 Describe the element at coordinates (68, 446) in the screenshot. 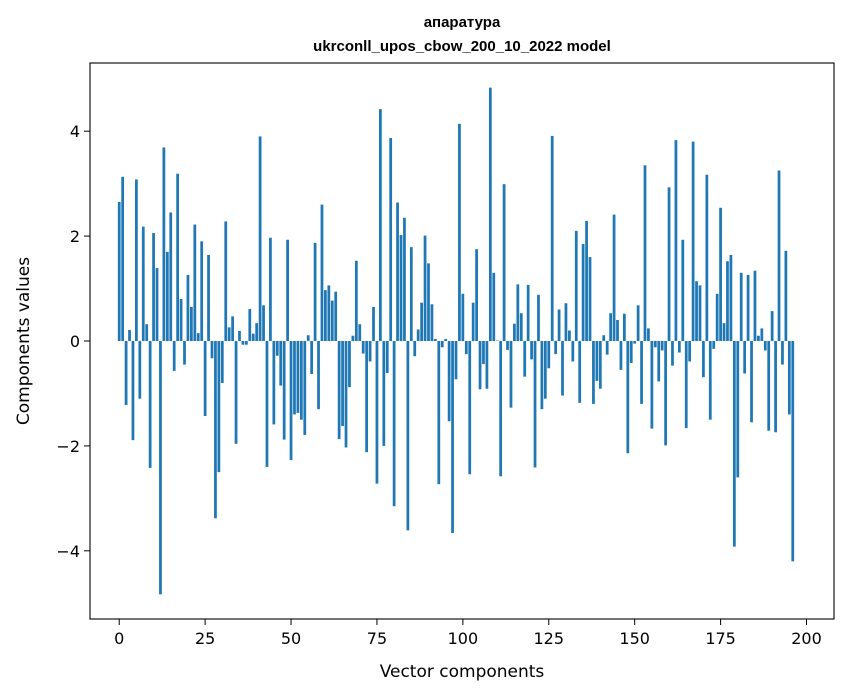

I see `y-tick-label: −2` at that location.